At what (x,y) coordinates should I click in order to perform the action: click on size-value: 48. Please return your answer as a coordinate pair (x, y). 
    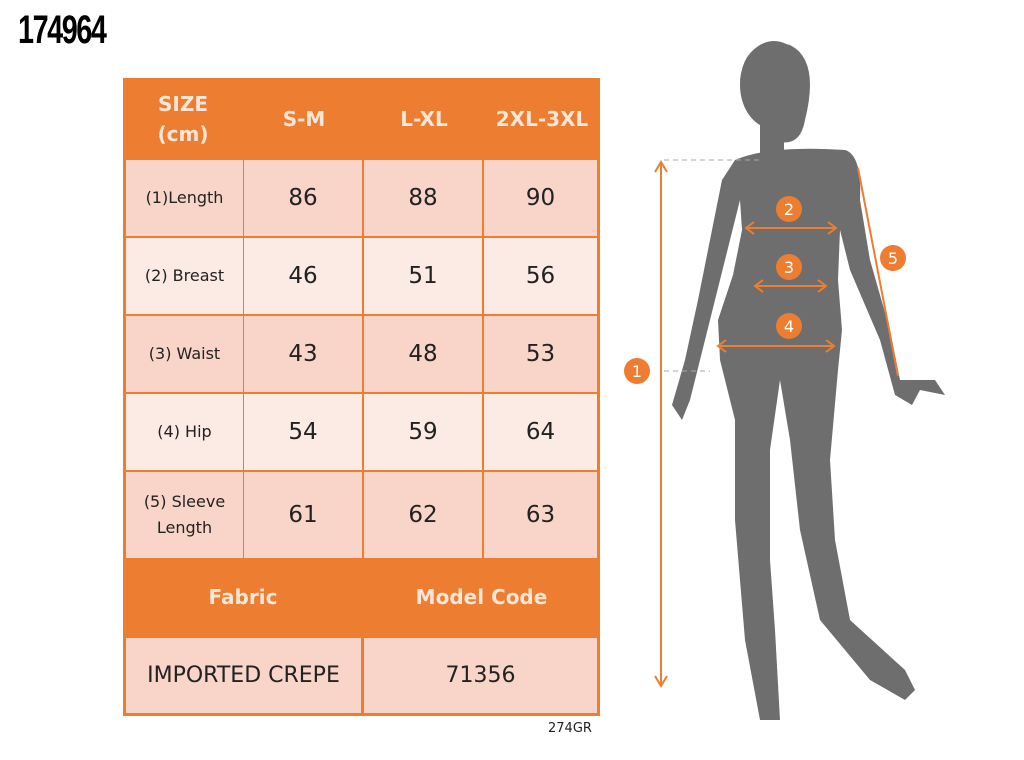
    Looking at the image, I should click on (423, 354).